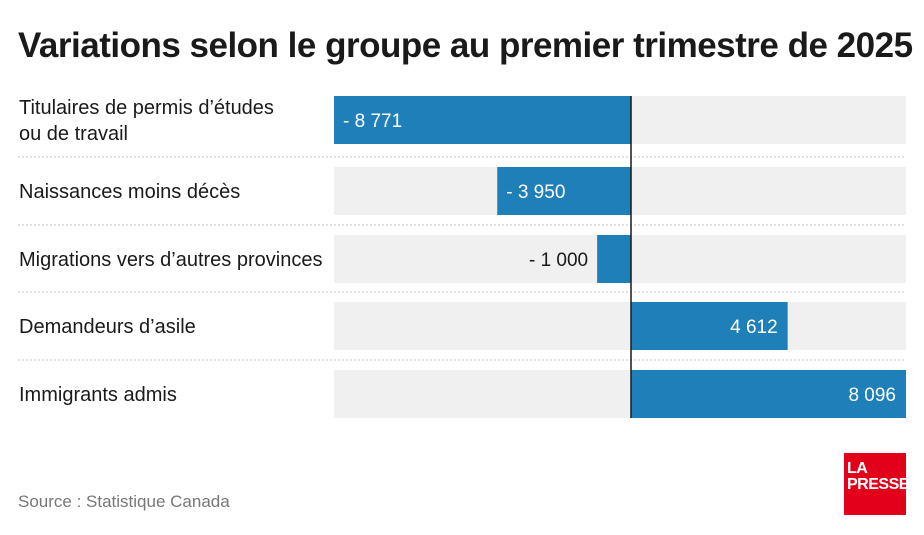  I want to click on la-presse-logo: LA PRESSE, so click(876, 484).